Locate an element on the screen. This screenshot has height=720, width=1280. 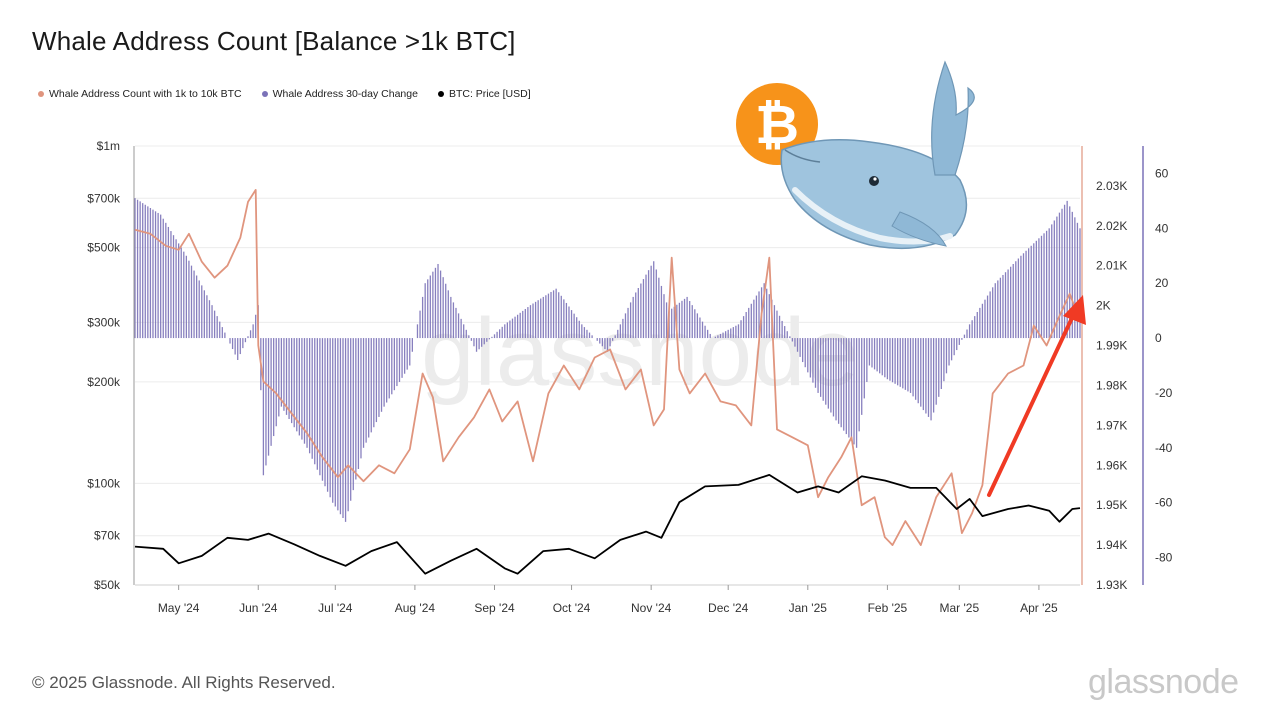
y-tick-label-change: -60 is located at coordinates (1164, 503).